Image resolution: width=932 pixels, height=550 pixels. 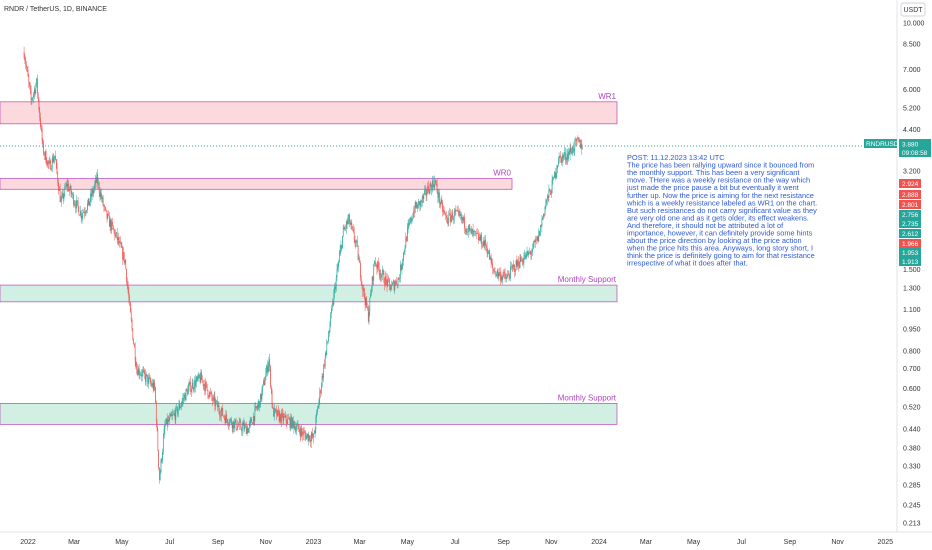 What do you see at coordinates (309, 113) in the screenshot?
I see `zone-box` at bounding box center [309, 113].